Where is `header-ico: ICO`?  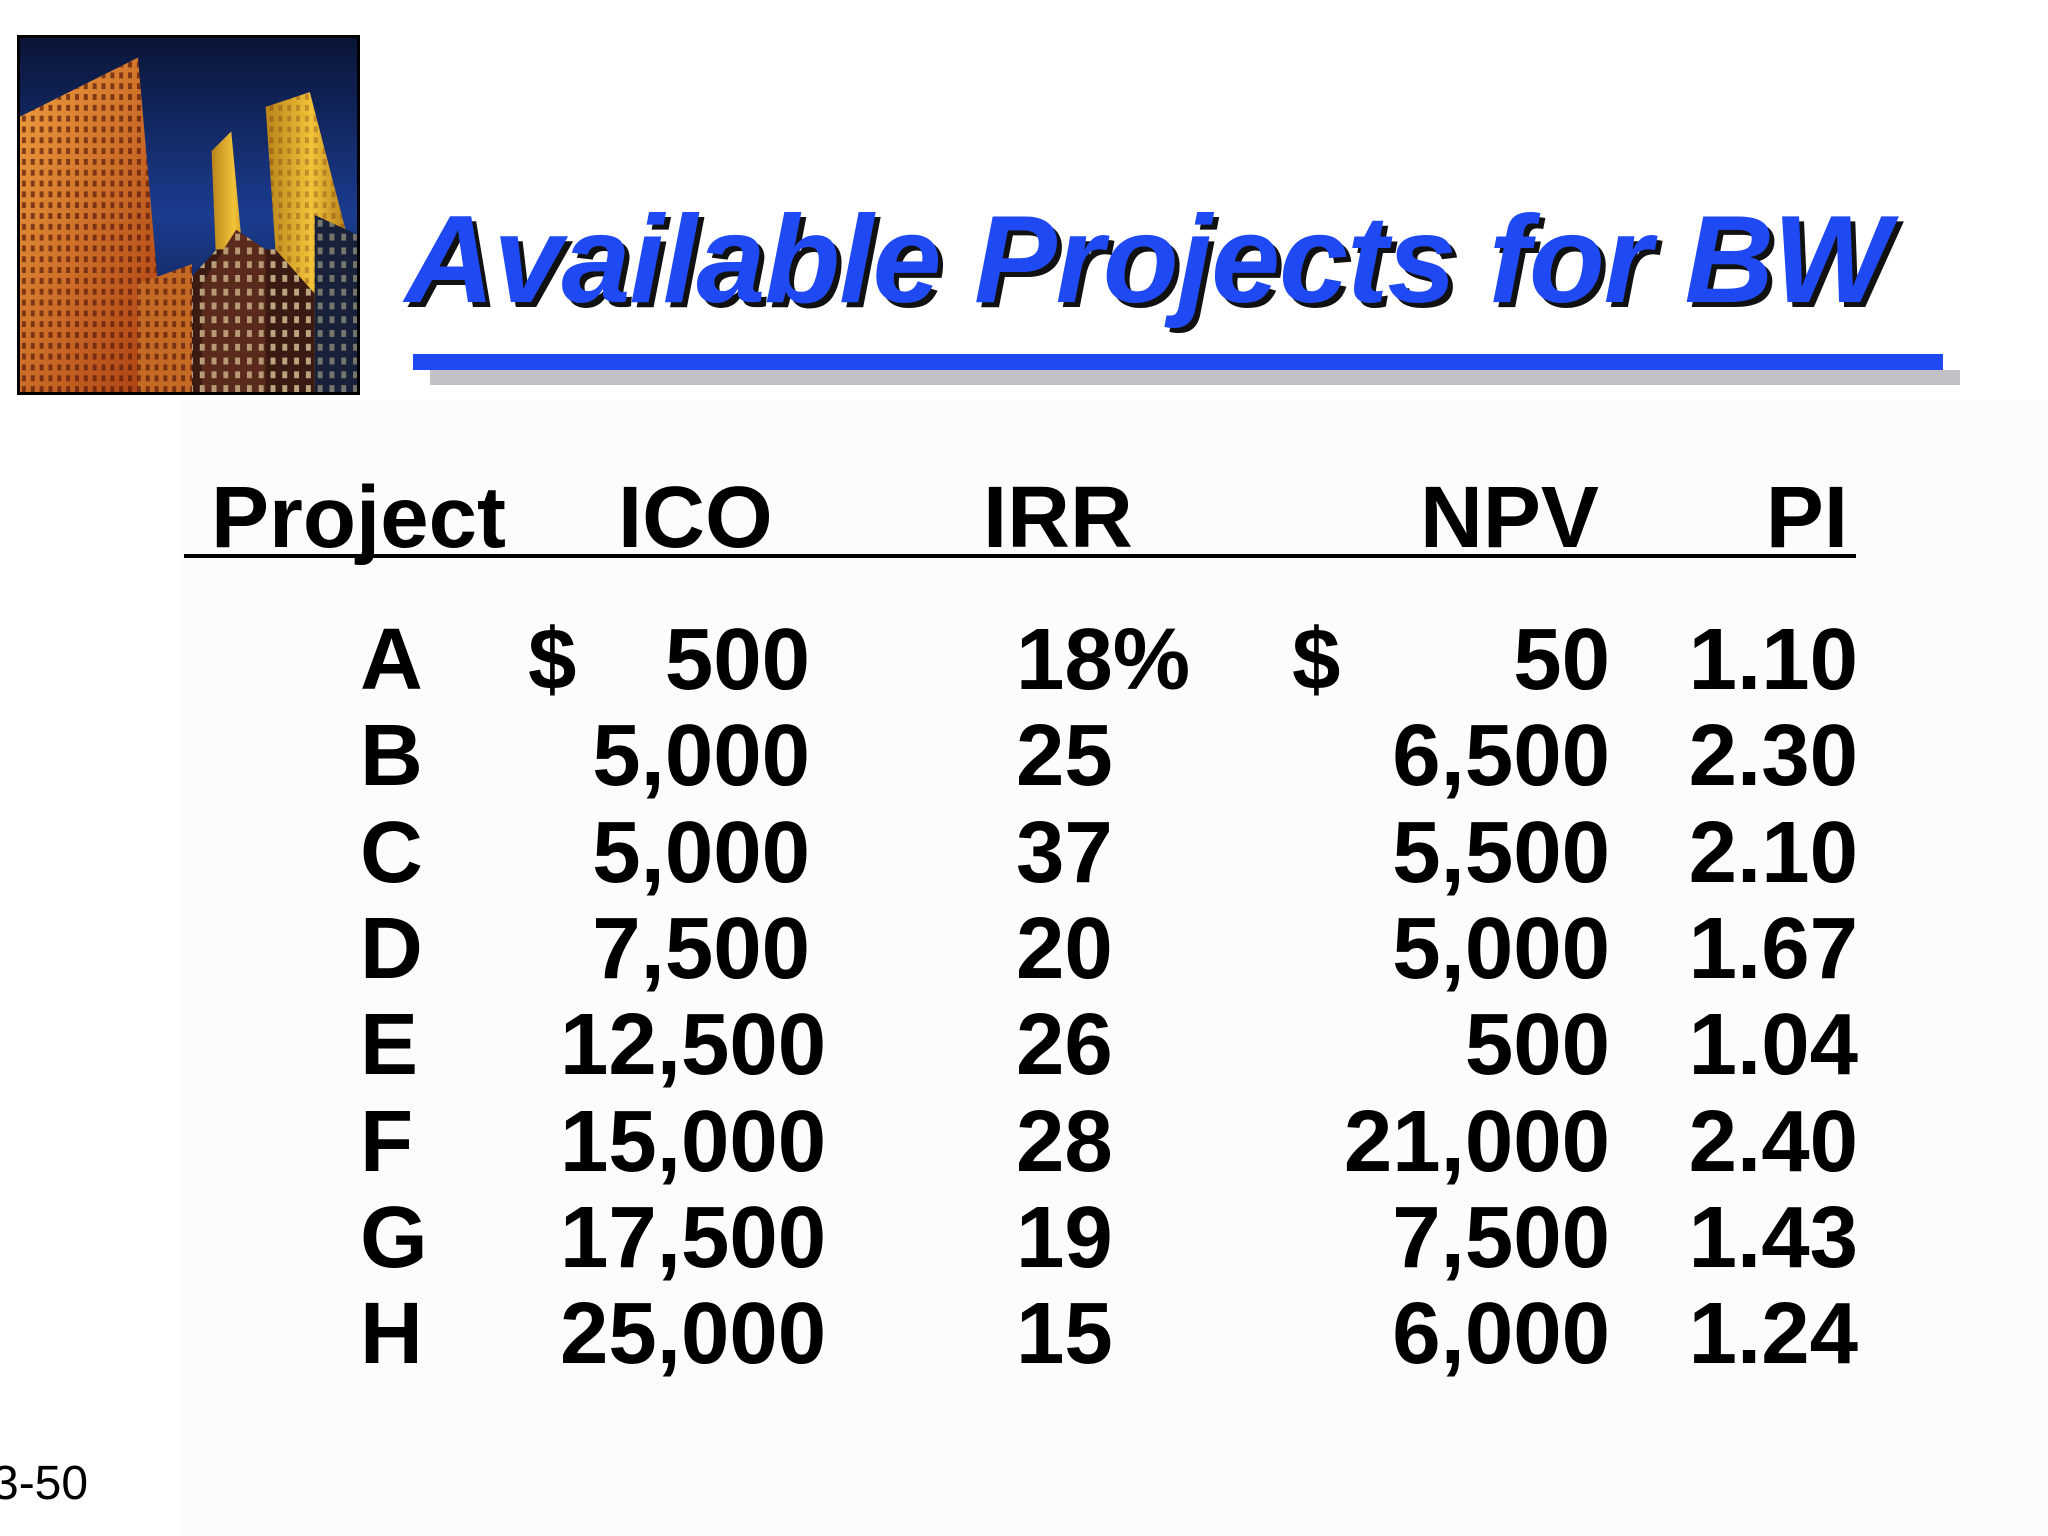 header-ico: ICO is located at coordinates (695, 517).